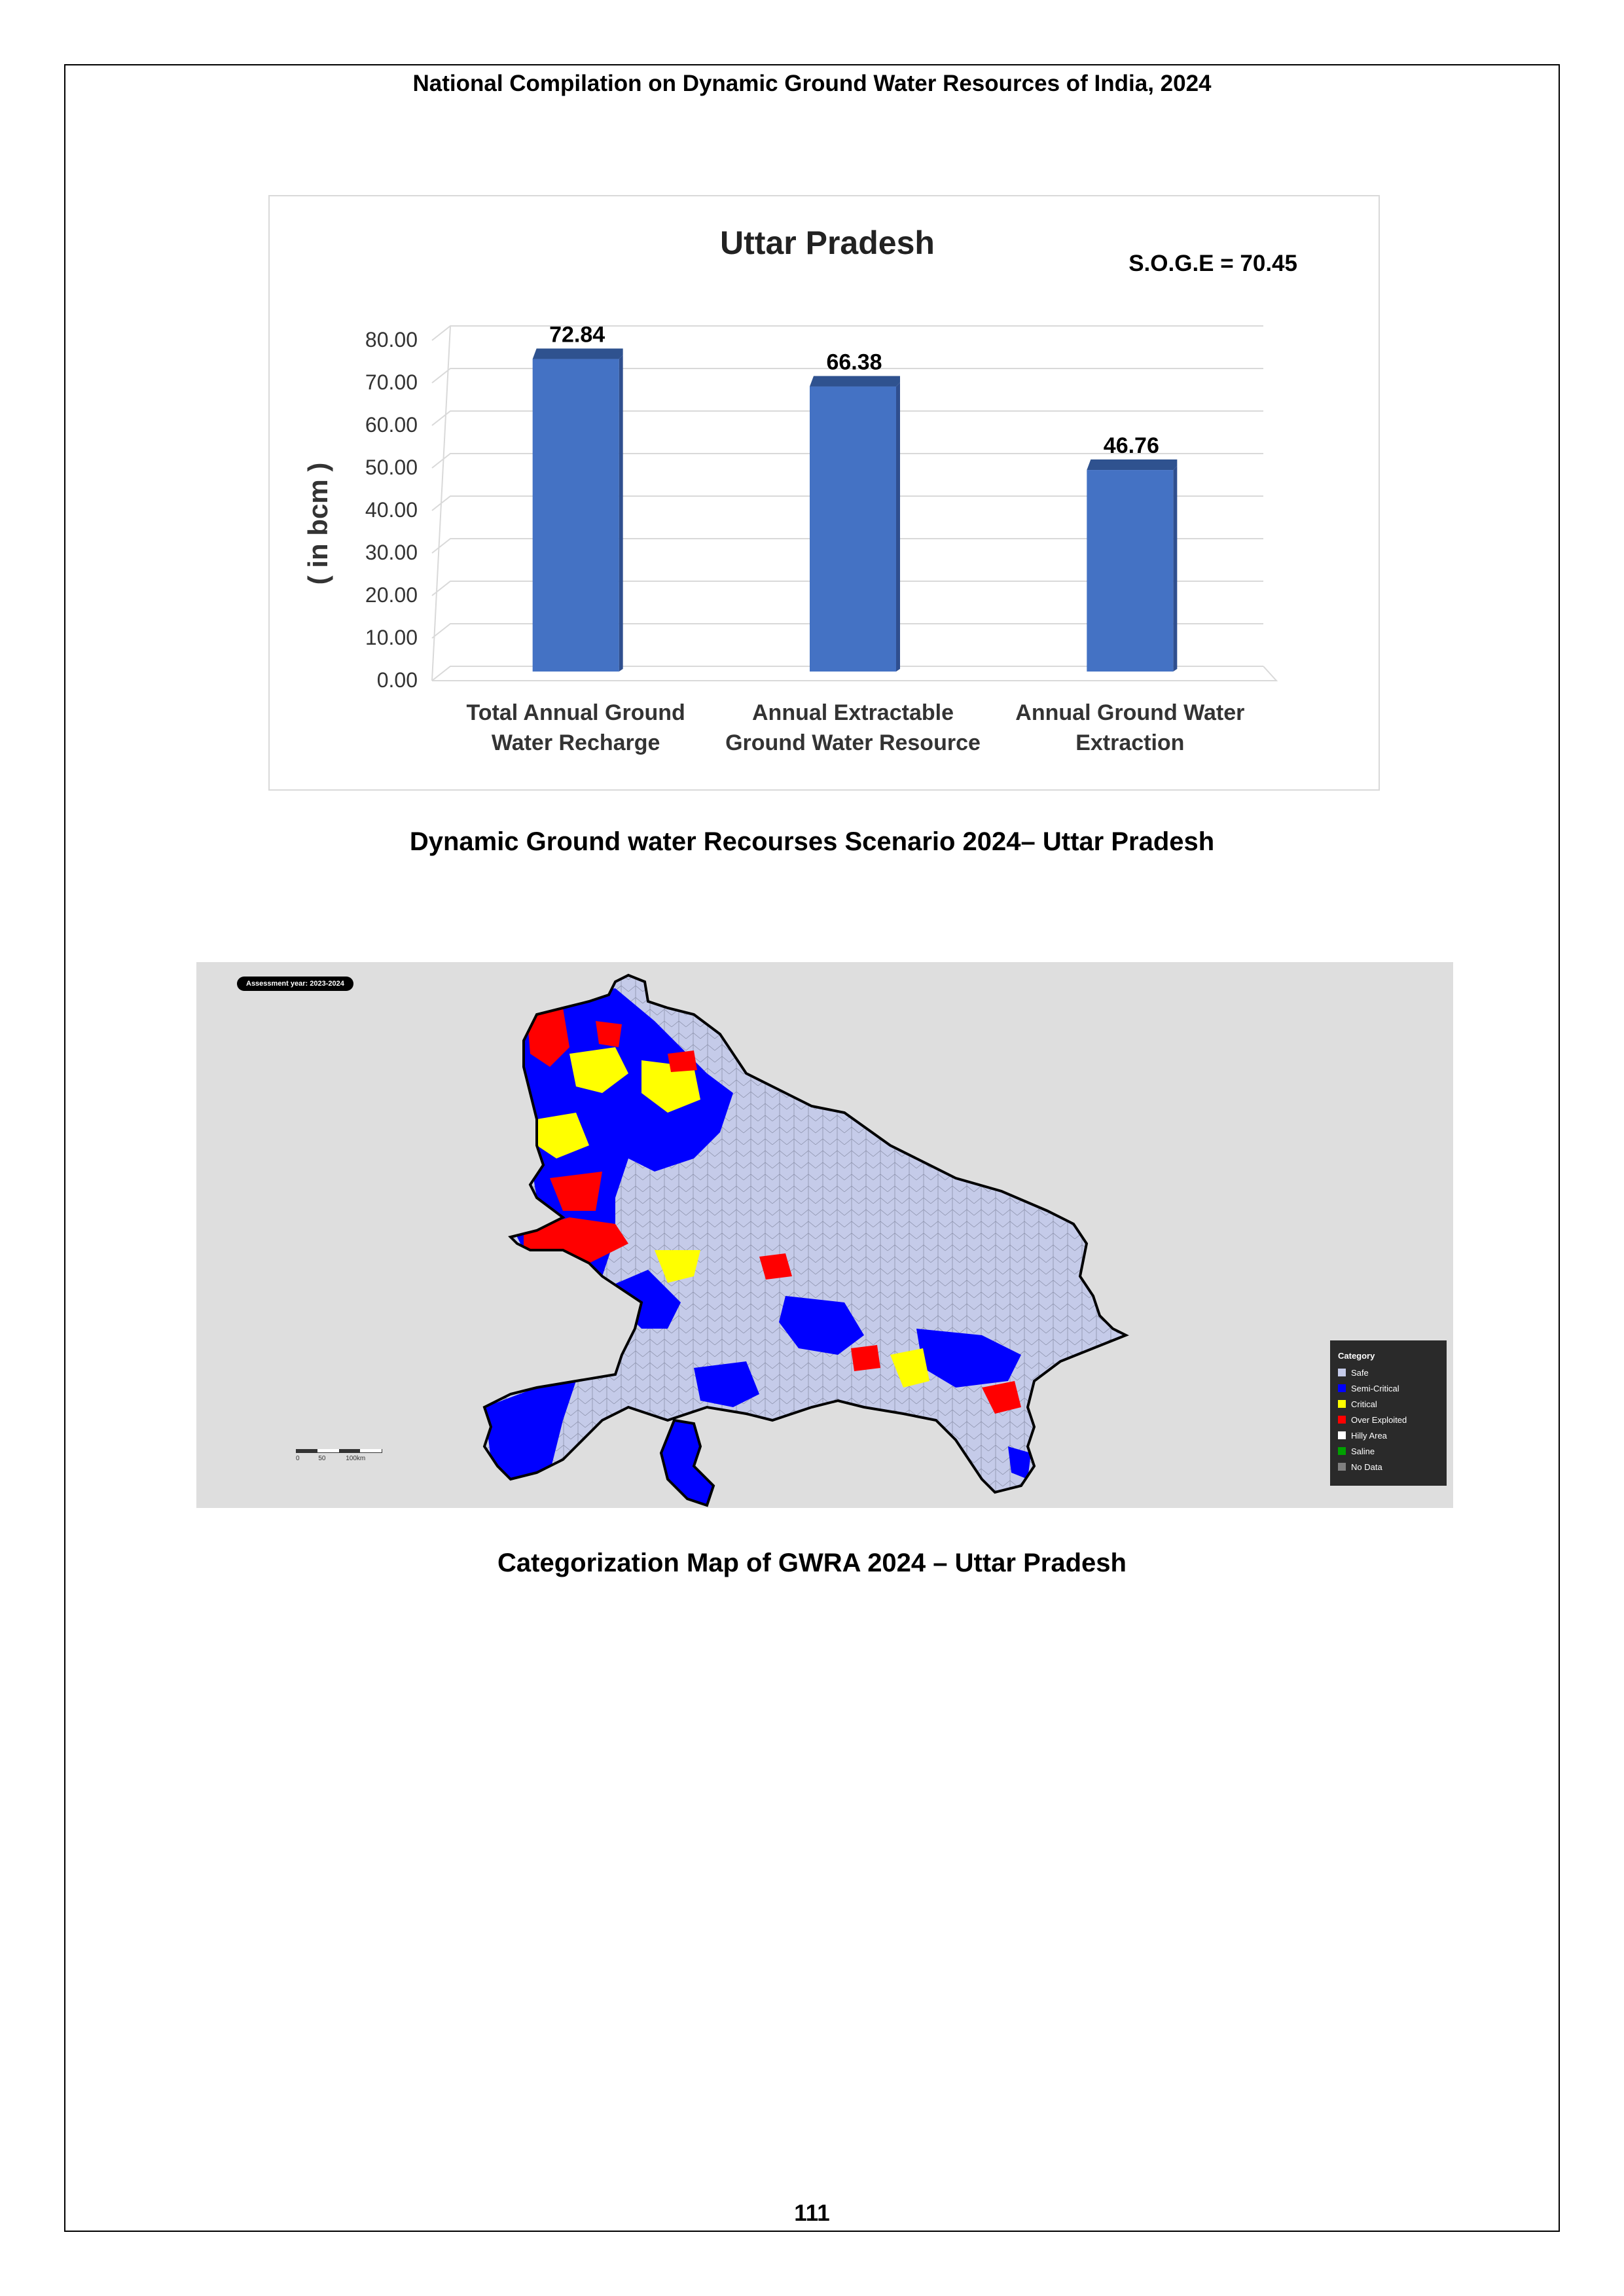 The width and height of the screenshot is (1624, 2296). I want to click on soge-annotation: S.O.G.E = 70.45, so click(1212, 263).